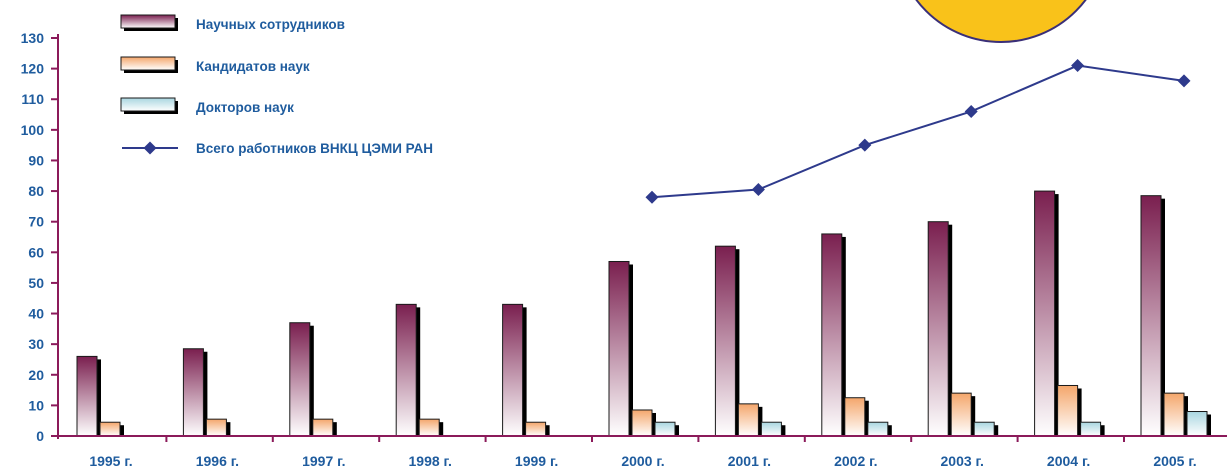 The image size is (1227, 467). Describe the element at coordinates (1001, 21) in the screenshot. I see `decorative-sun-circle` at that location.